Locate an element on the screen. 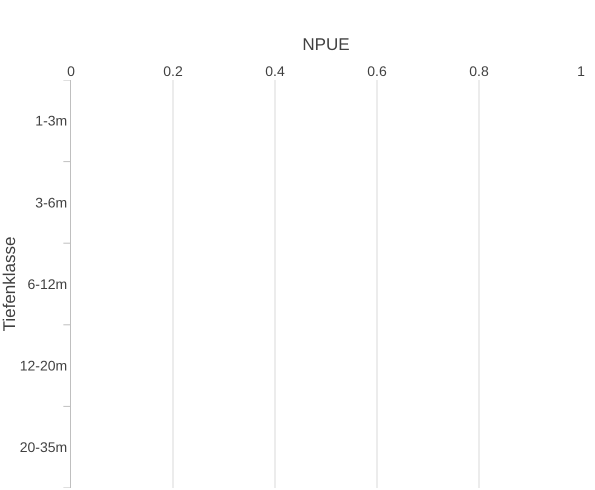 The height and width of the screenshot is (490, 595). y-tick-label: 1-3m is located at coordinates (51, 120).